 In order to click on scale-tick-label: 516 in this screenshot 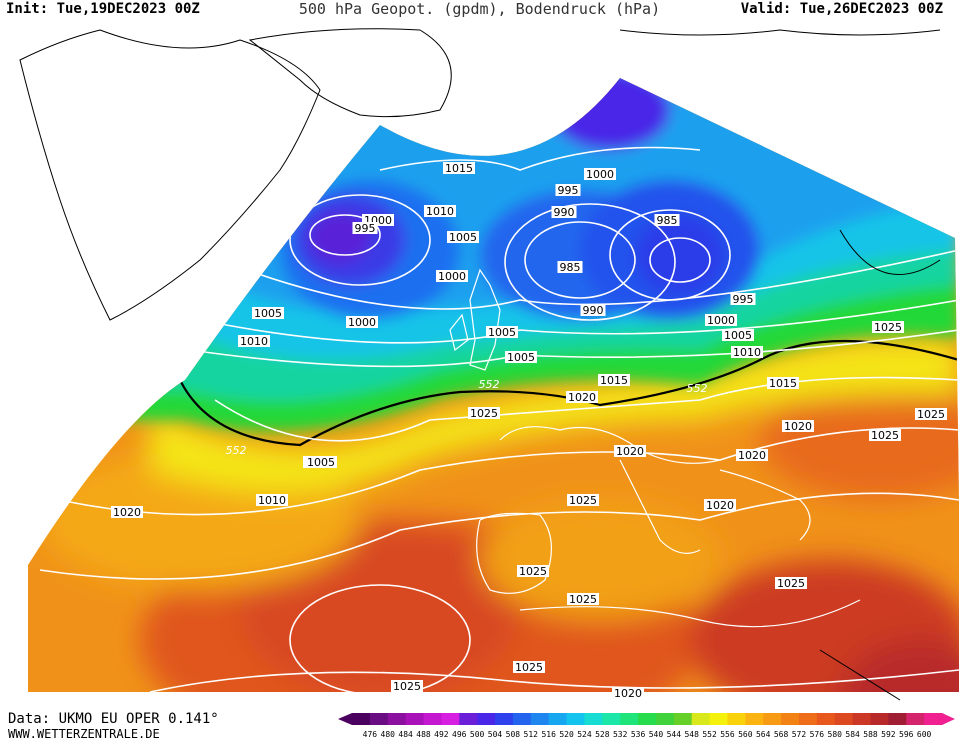, I will do `click(548, 734)`.